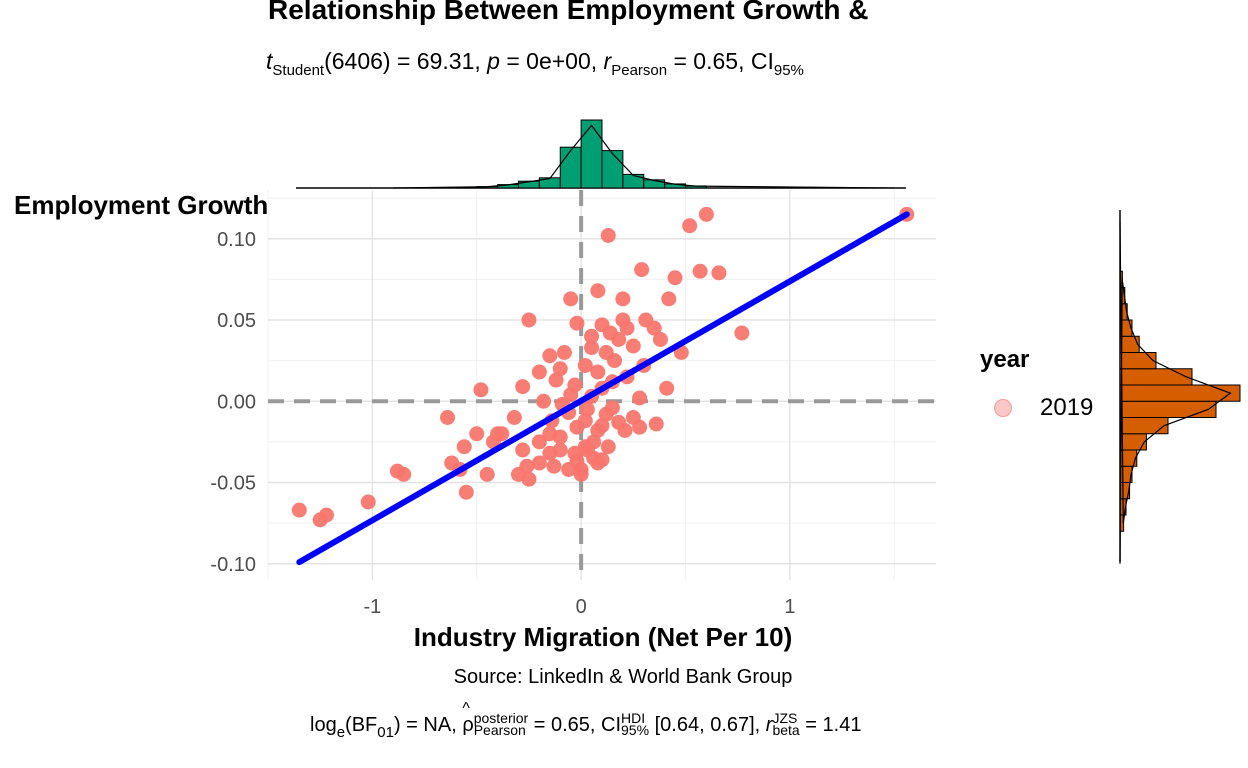 The height and width of the screenshot is (768, 1248). What do you see at coordinates (269, 61) in the screenshot?
I see `subtitle-t-symbol: t` at bounding box center [269, 61].